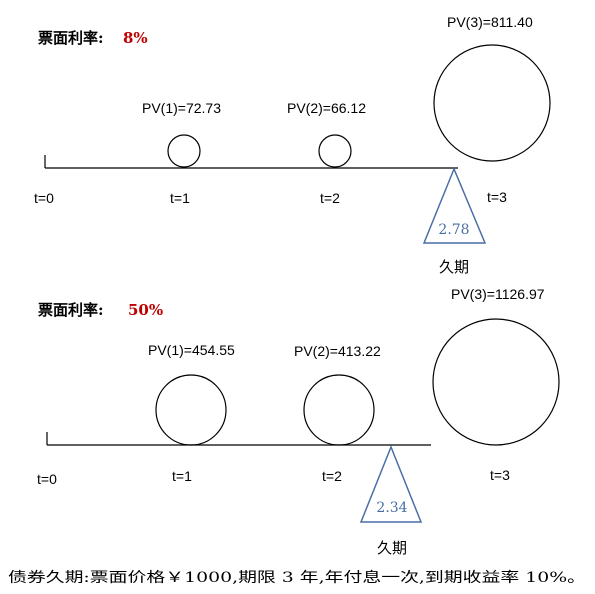 This screenshot has height=594, width=595. I want to click on pv-label-1: PV(1)=454.55, so click(191, 350).